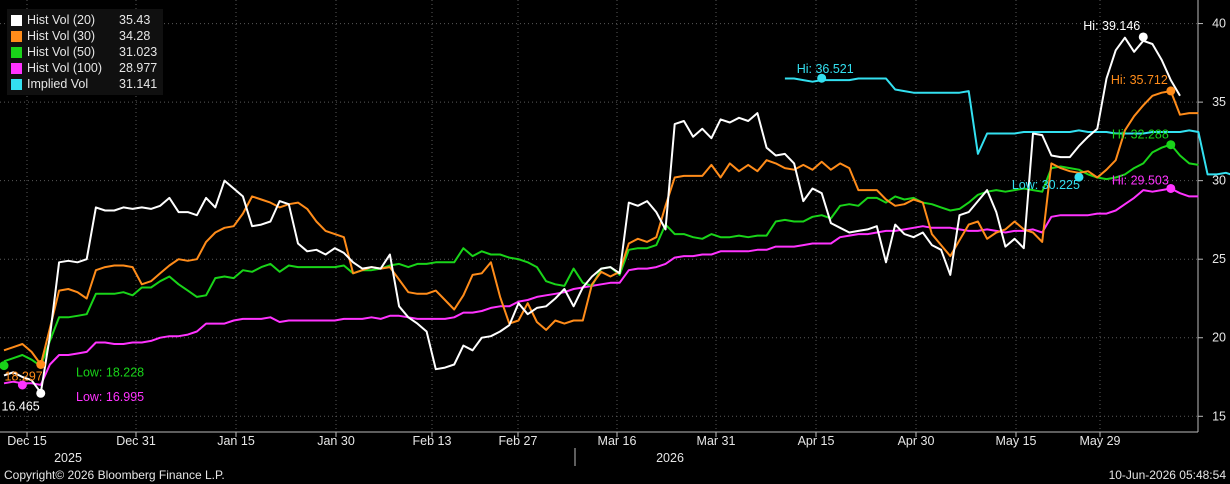 The image size is (1230, 484). What do you see at coordinates (61, 20) in the screenshot?
I see `legend-series-name: Hist Vol (20)` at bounding box center [61, 20].